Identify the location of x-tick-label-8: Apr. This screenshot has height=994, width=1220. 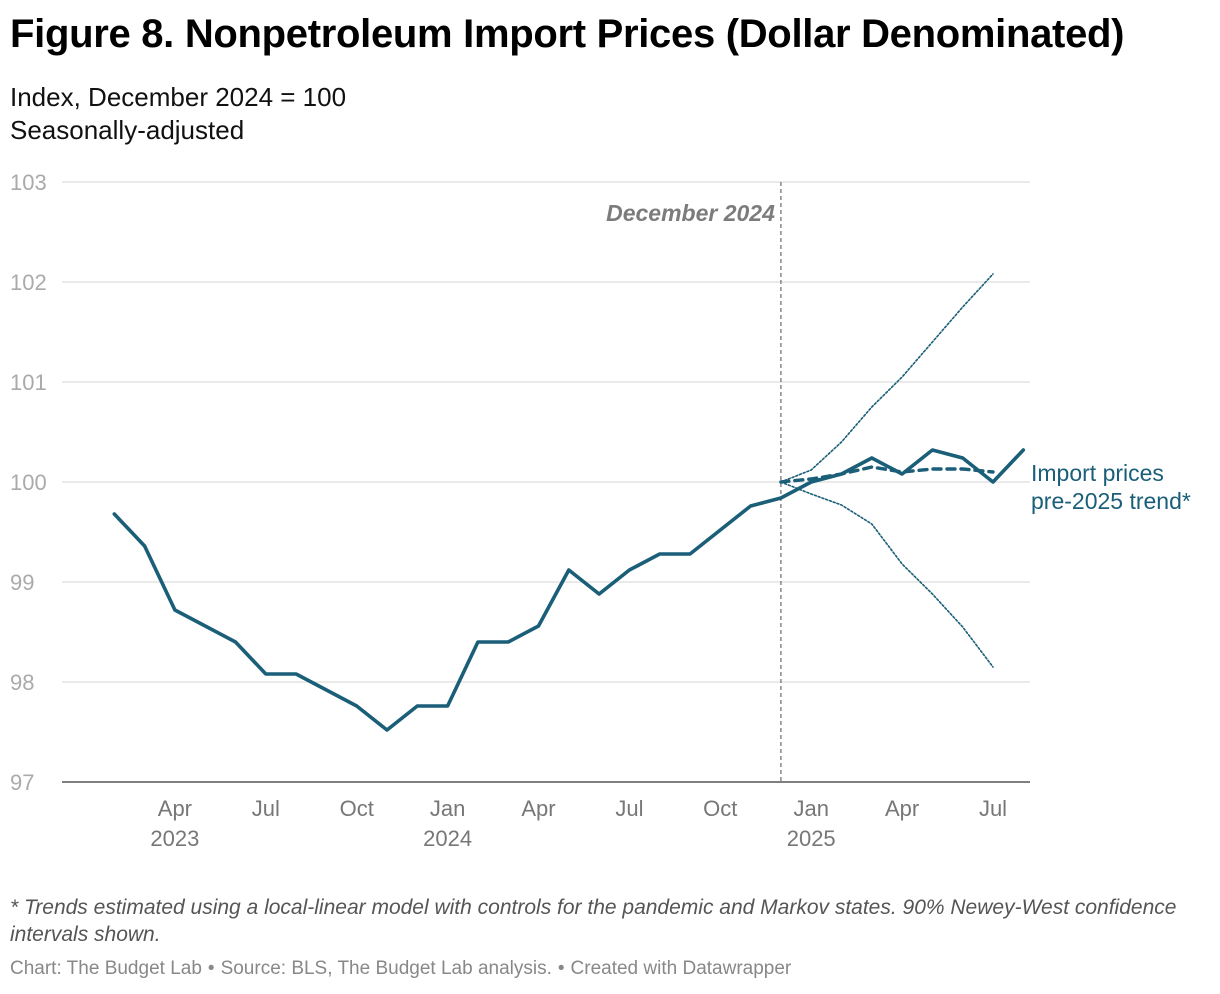
(902, 808).